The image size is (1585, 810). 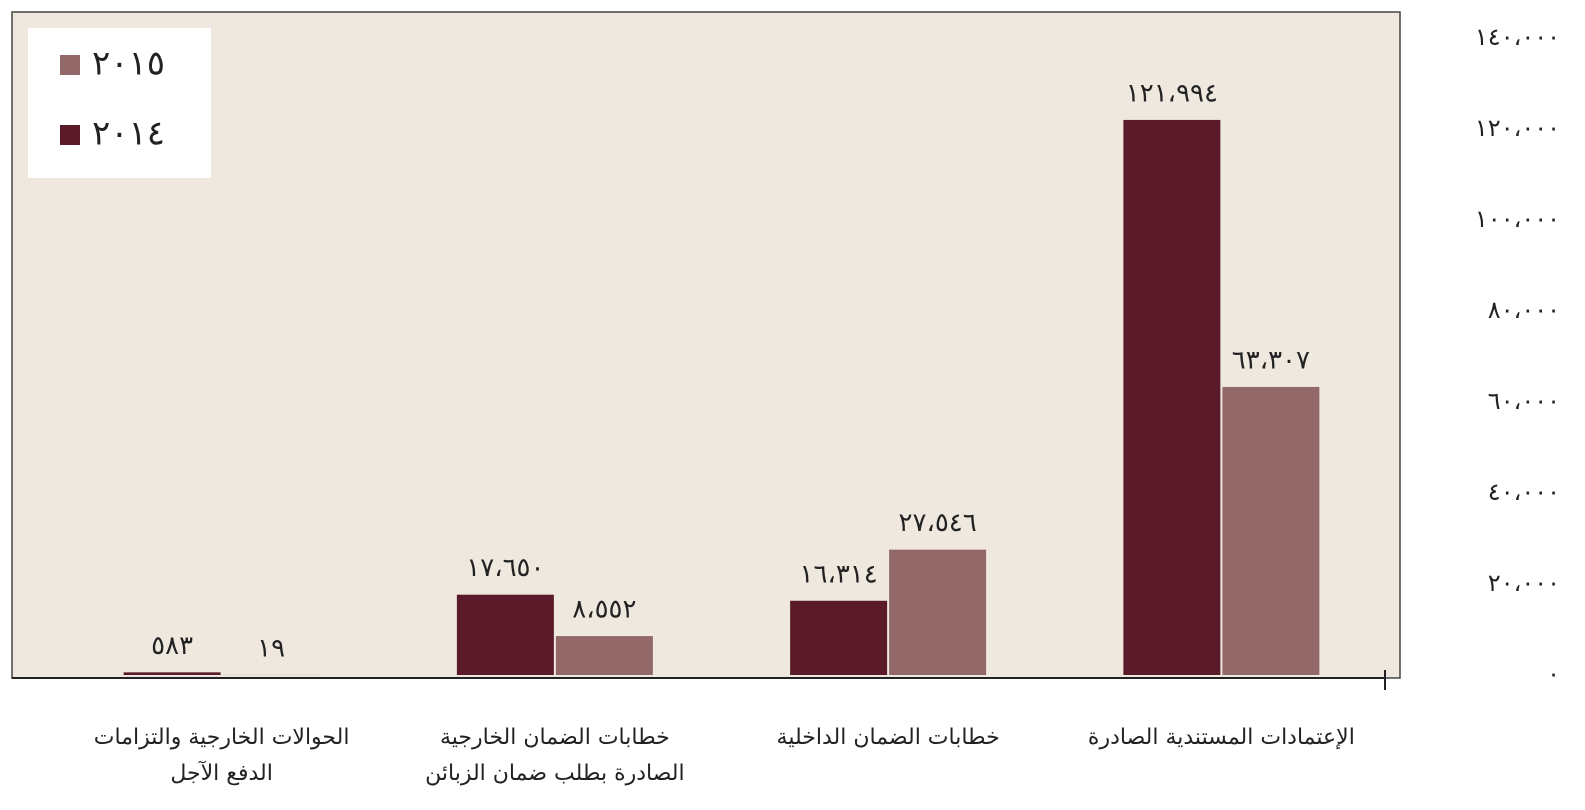 What do you see at coordinates (1524, 492) in the screenshot?
I see `y-tick-label: ٤٠،٠٠٠` at bounding box center [1524, 492].